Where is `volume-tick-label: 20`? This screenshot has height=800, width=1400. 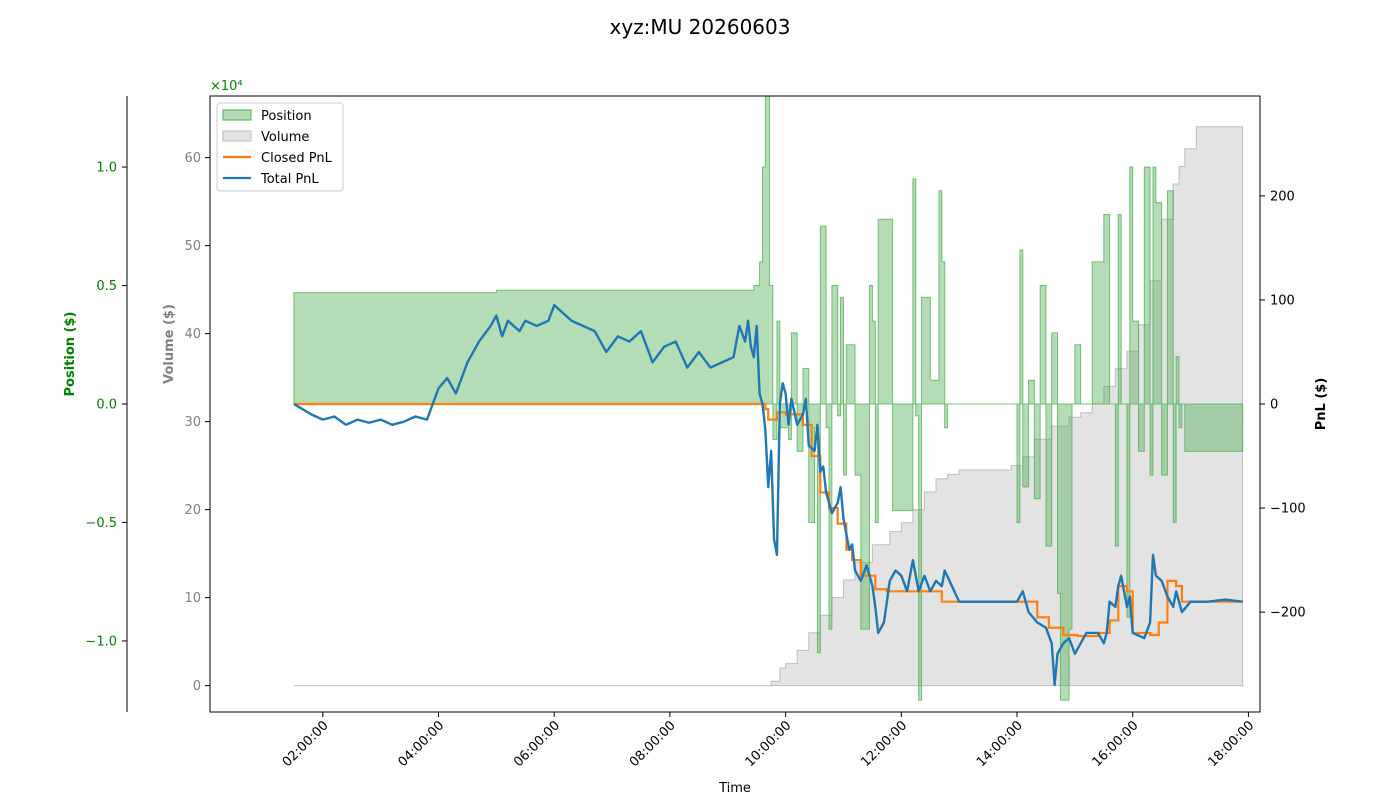
volume-tick-label: 20 is located at coordinates (192, 510).